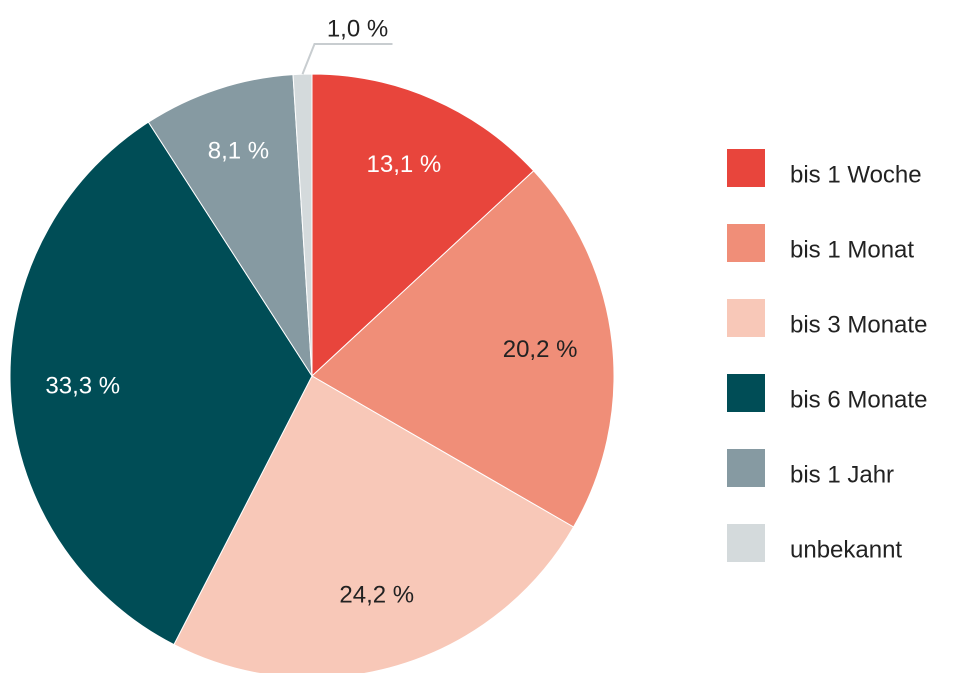  What do you see at coordinates (858, 399) in the screenshot?
I see `legend-label: bis 6 Monate` at bounding box center [858, 399].